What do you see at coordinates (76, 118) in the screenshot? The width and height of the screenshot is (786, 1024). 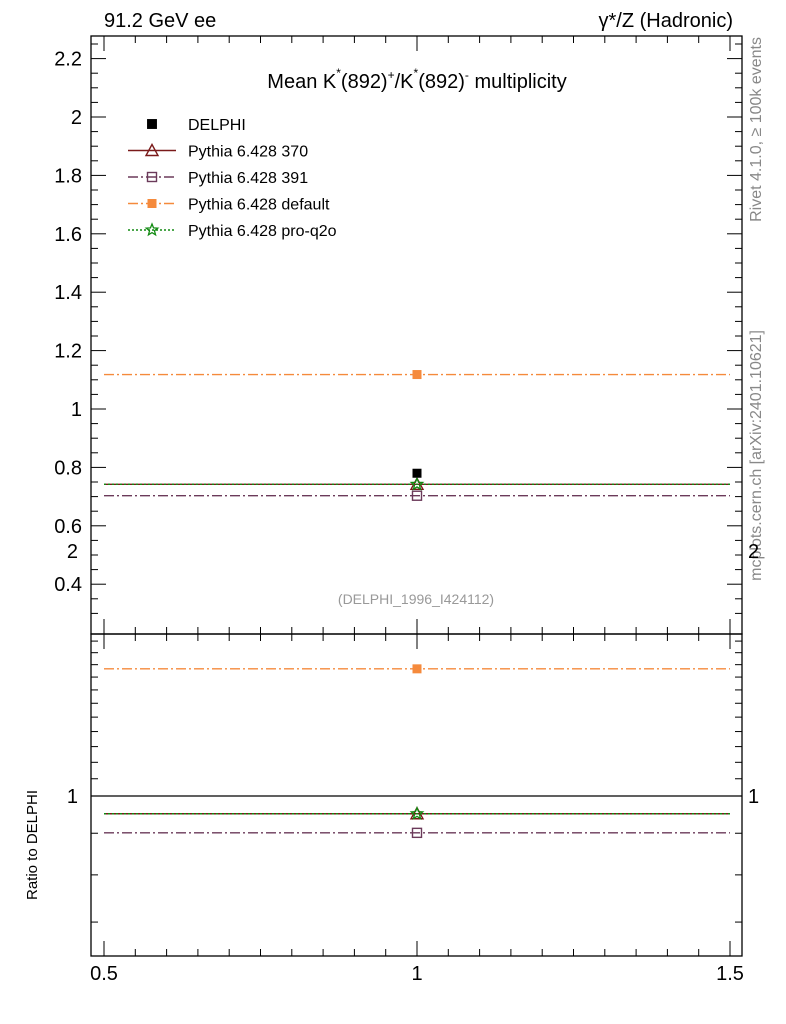 I see `main-y-tick-label: 2` at bounding box center [76, 118].